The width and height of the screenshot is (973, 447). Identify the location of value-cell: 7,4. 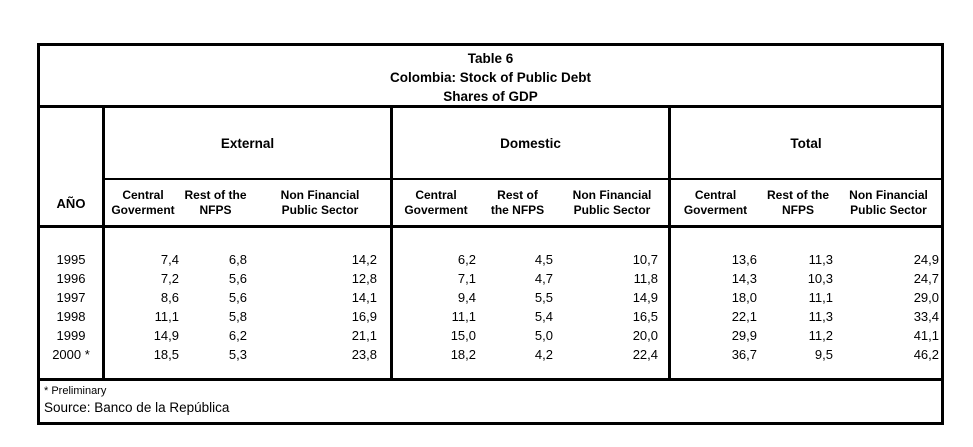
(169, 259).